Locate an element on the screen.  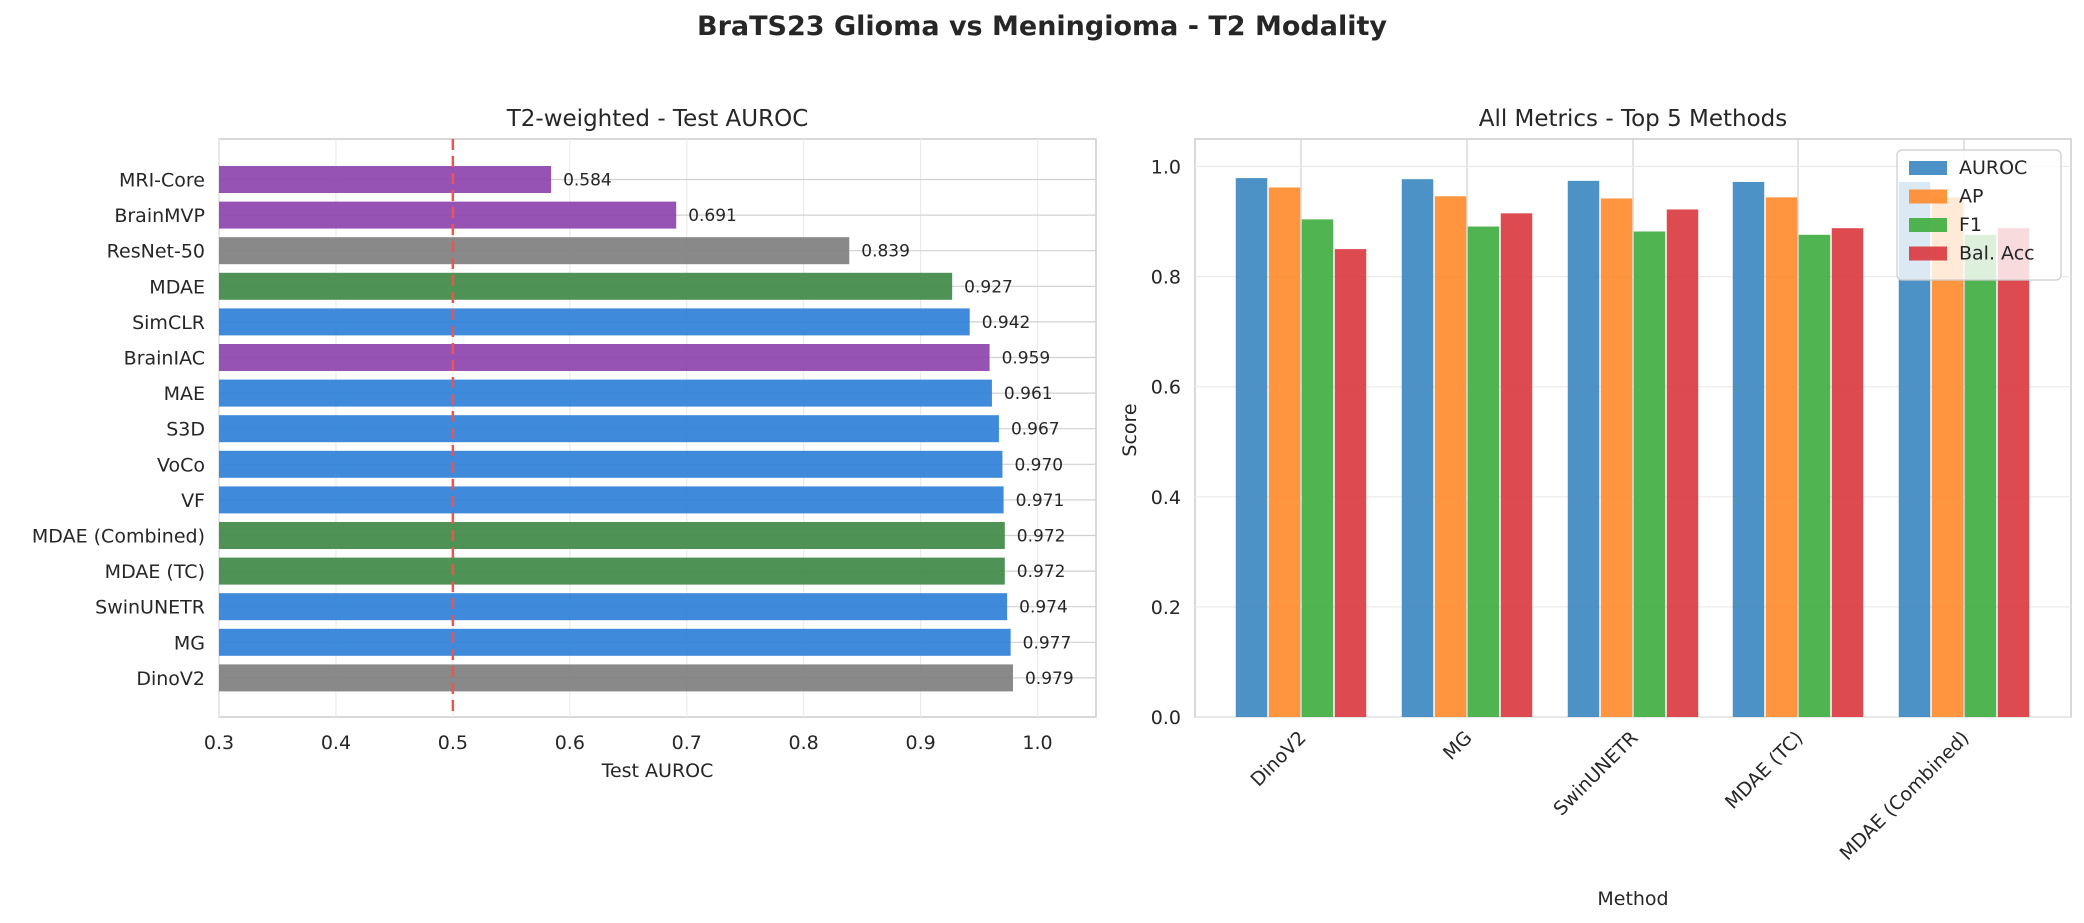
left-category-label: BrainMVP is located at coordinates (159, 216).